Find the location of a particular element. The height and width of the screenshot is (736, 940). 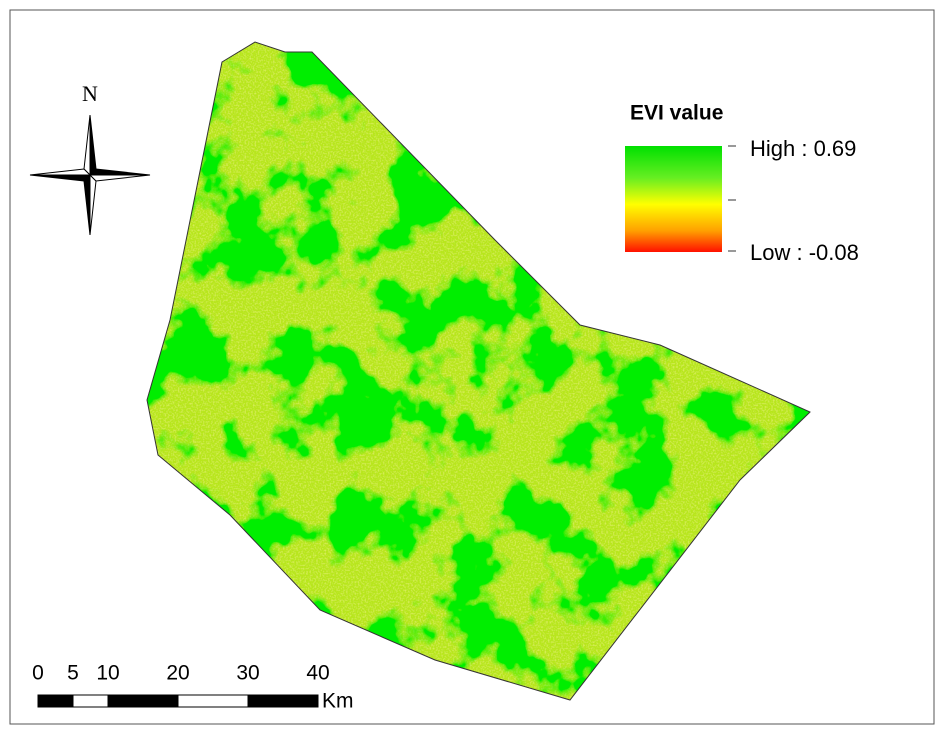

scale-label: 10 is located at coordinates (107, 673).